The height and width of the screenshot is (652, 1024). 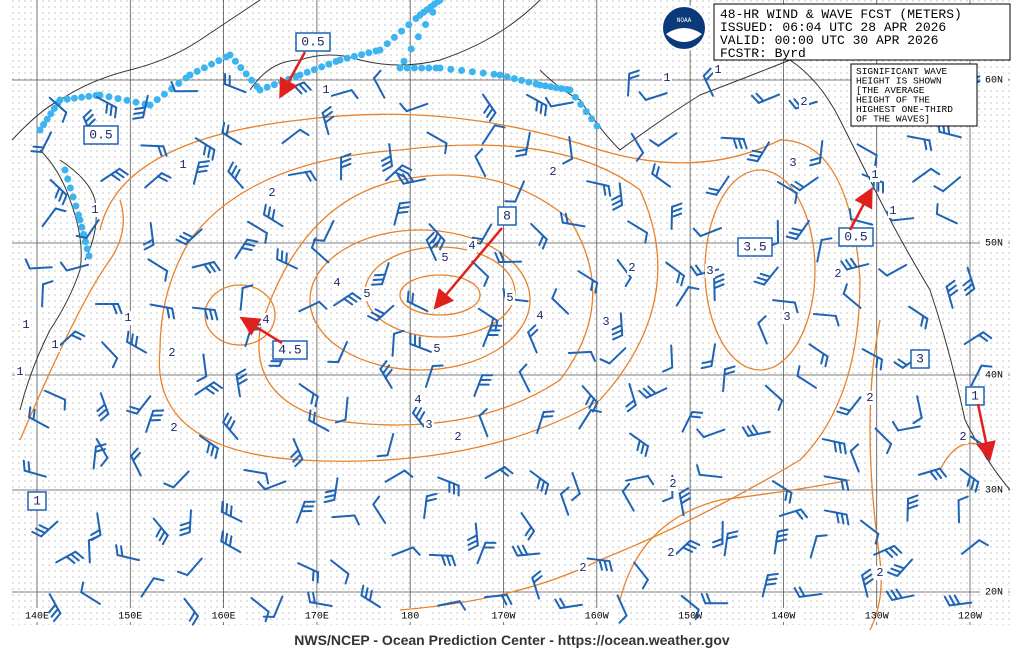 I want to click on contour-label: 2, so click(x=962, y=437).